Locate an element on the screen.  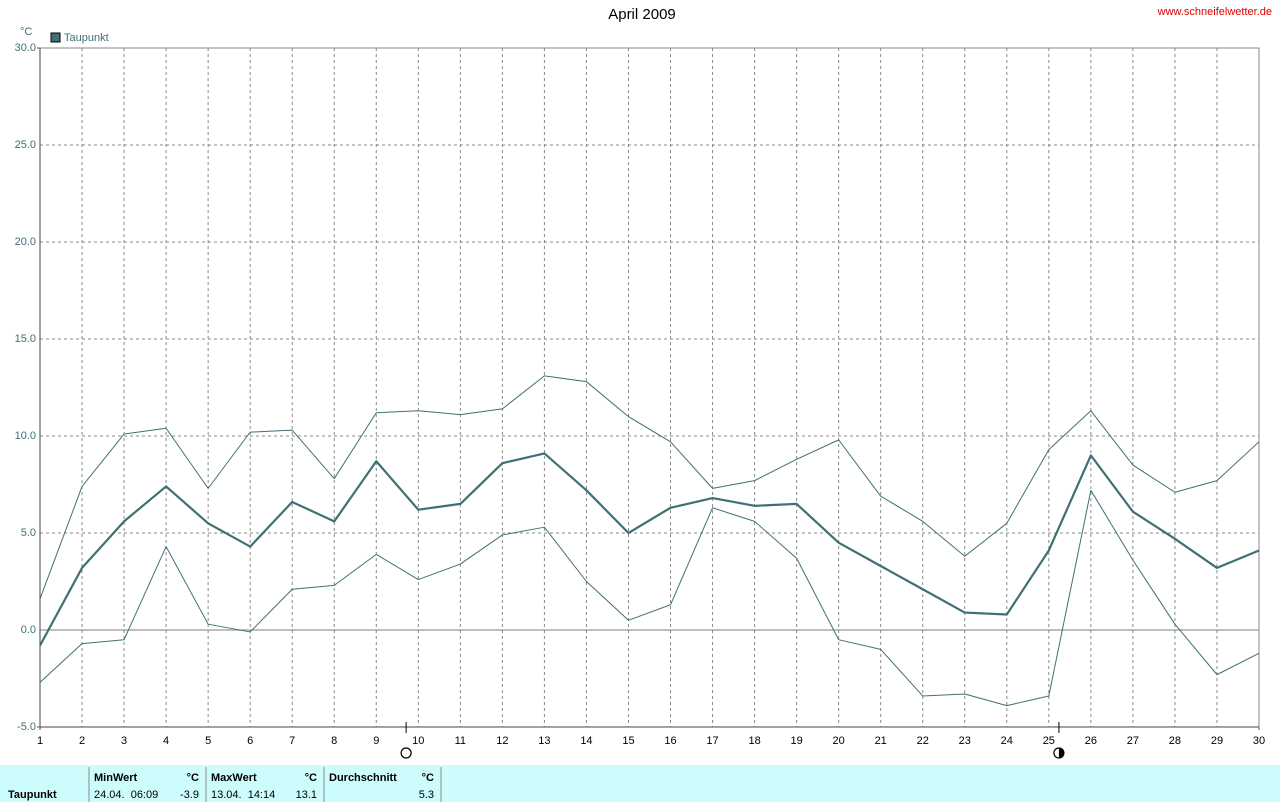
summary-panel is located at coordinates (640, 783).